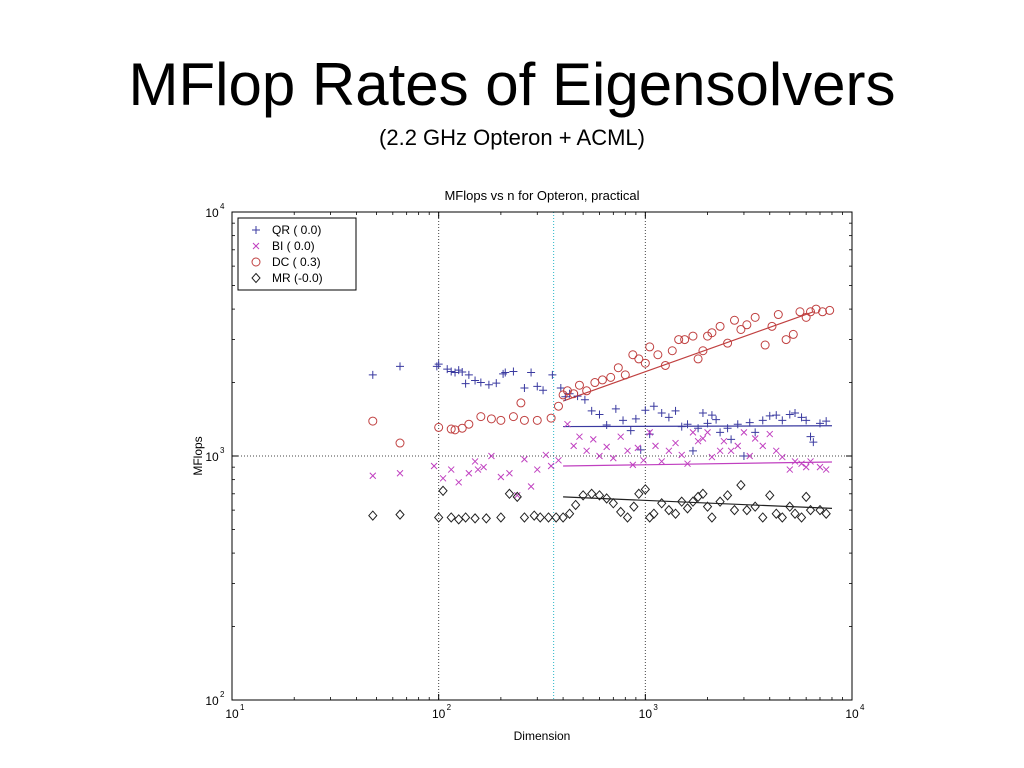 The height and width of the screenshot is (768, 1024). I want to click on legend-marker-diamond, so click(256, 278).